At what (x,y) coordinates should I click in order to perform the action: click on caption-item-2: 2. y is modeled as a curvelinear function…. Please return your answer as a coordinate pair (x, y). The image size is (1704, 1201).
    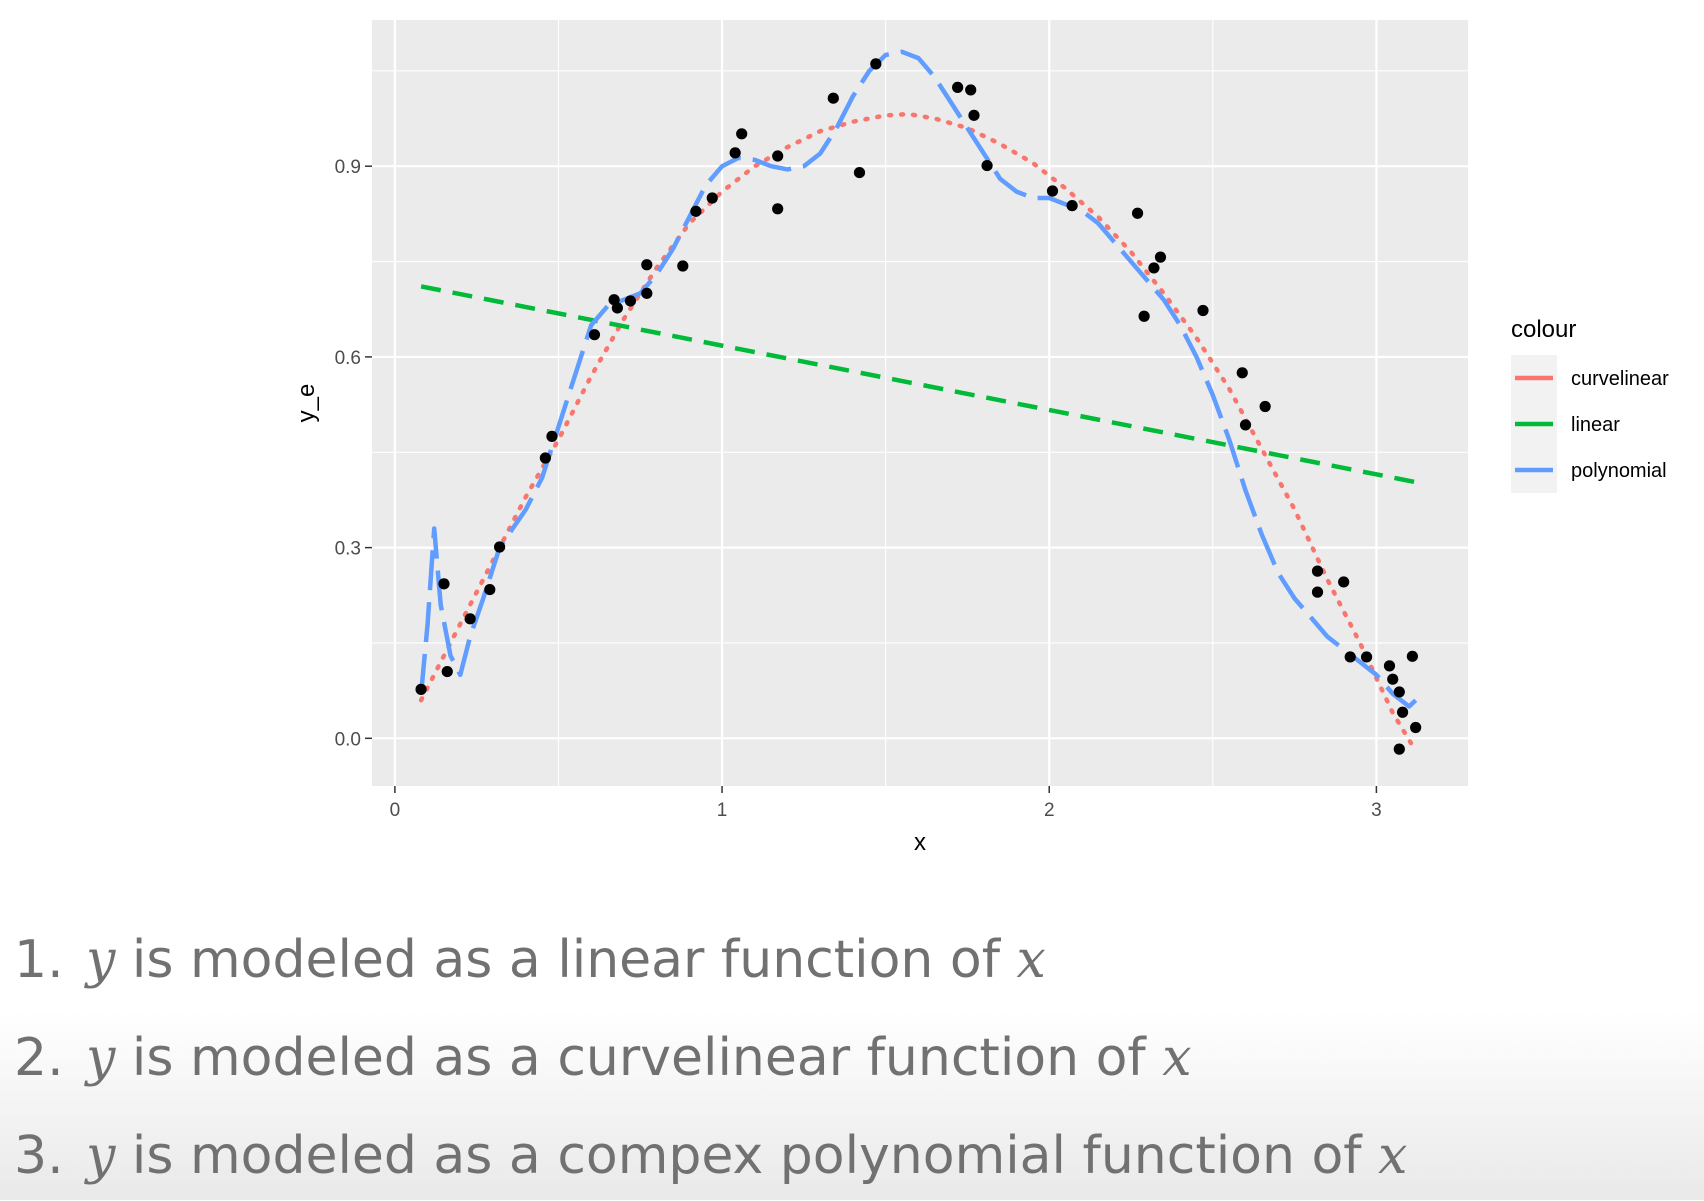
    Looking at the image, I should click on (596, 1058).